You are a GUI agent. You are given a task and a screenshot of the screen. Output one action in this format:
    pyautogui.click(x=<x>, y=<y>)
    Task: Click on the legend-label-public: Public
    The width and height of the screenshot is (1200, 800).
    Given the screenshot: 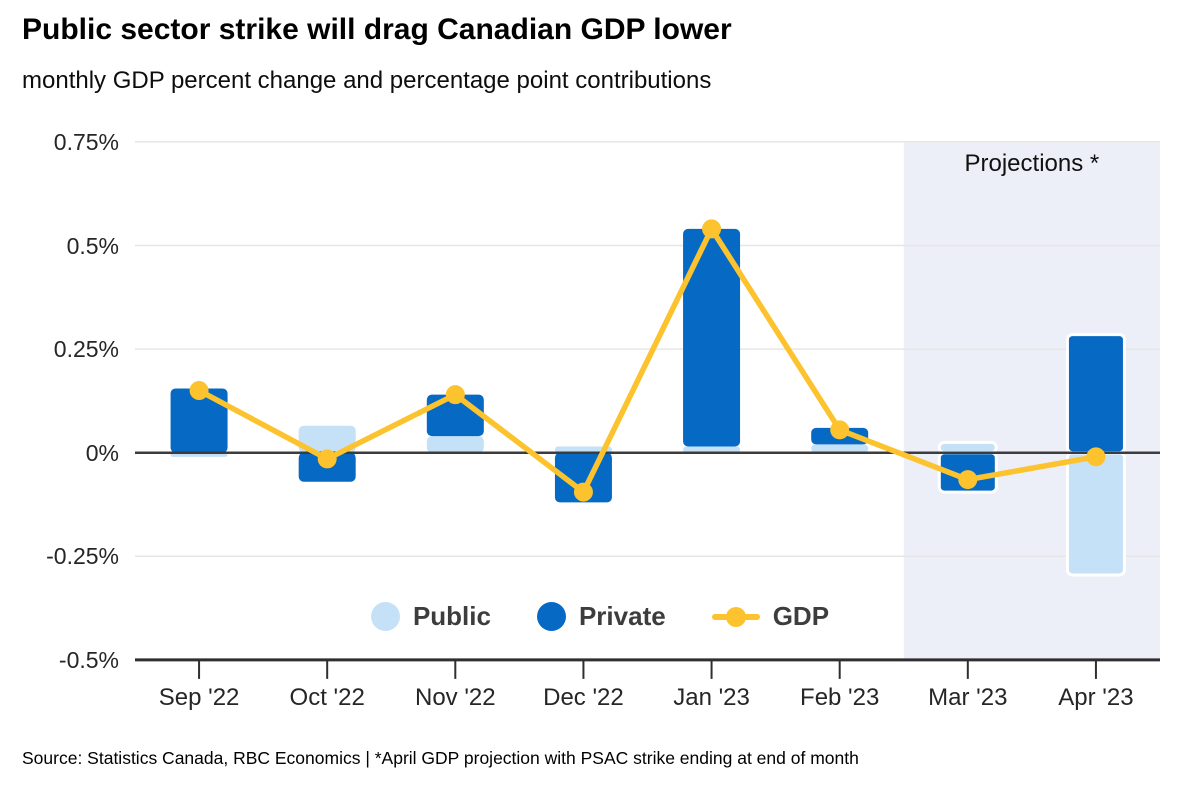 What is the action you would take?
    pyautogui.click(x=451, y=616)
    